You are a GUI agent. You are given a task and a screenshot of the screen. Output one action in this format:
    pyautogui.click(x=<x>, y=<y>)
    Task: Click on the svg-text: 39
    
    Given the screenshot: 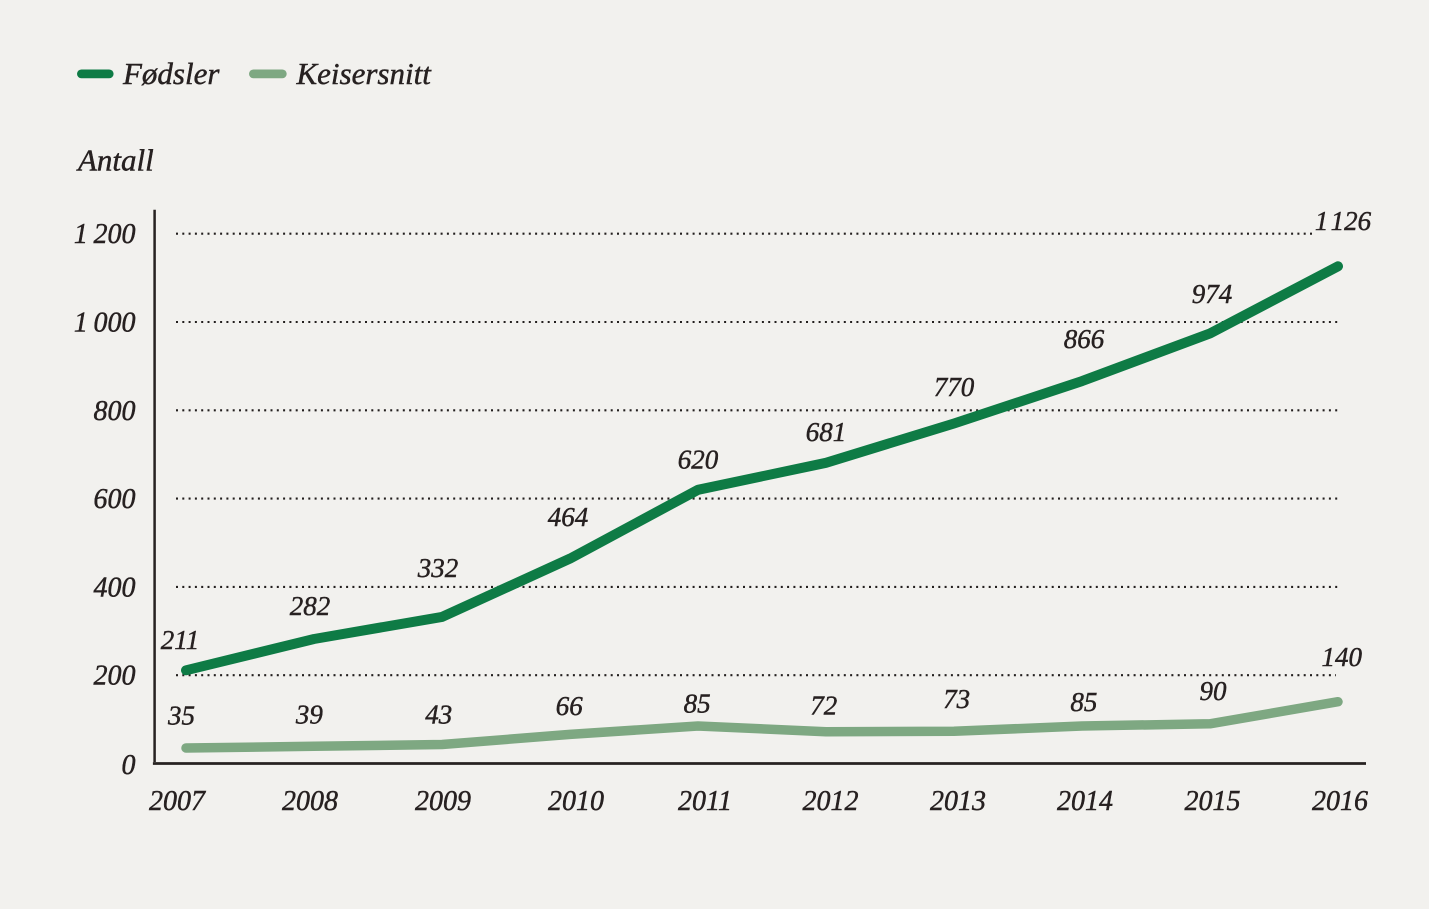 What is the action you would take?
    pyautogui.click(x=309, y=715)
    